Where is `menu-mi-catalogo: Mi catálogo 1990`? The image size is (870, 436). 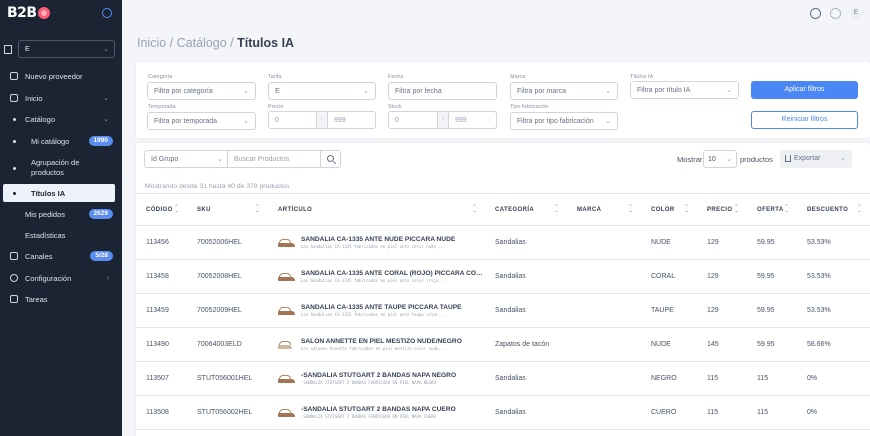 menu-mi-catalogo: Mi catálogo 1990 is located at coordinates (61, 141).